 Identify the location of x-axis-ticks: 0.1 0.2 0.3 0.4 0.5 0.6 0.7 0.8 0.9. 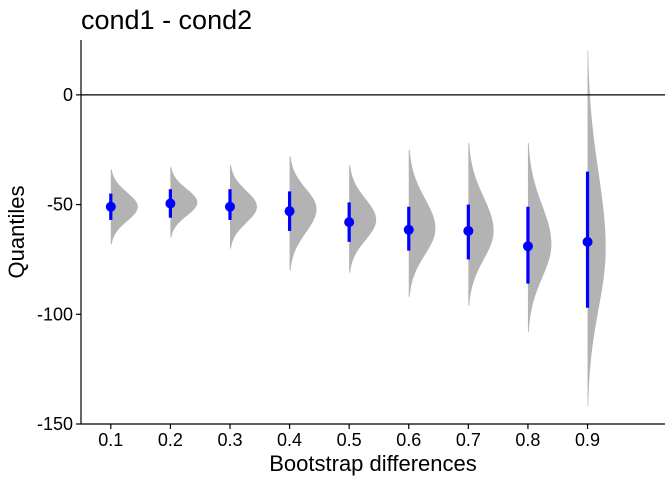
(349, 437).